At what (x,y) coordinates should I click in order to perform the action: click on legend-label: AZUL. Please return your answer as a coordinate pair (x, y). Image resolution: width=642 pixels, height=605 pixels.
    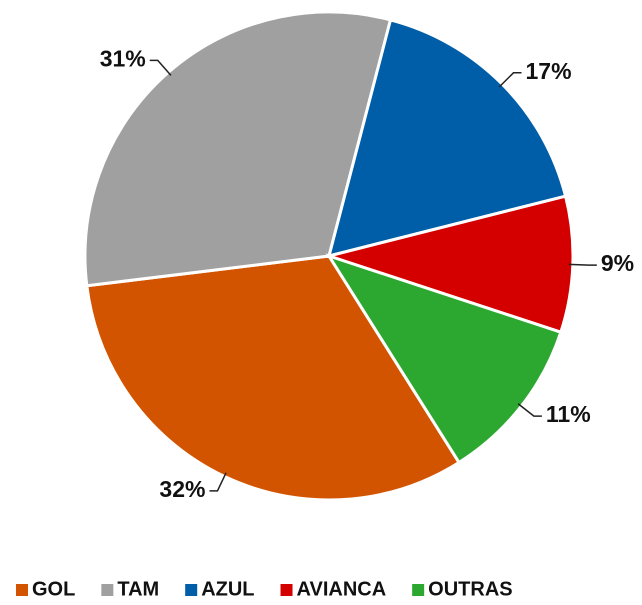
    Looking at the image, I should click on (227, 589).